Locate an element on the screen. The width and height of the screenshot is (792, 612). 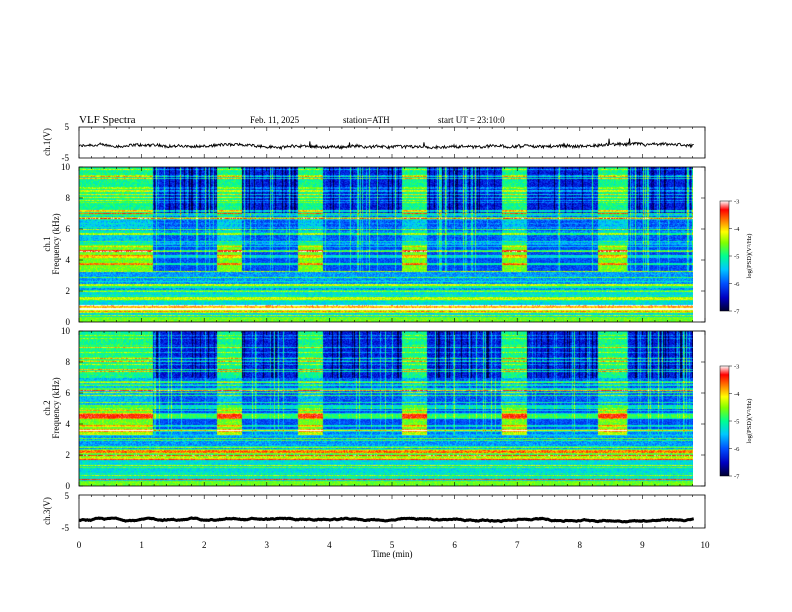
x-tick-label: 7 is located at coordinates (517, 545).